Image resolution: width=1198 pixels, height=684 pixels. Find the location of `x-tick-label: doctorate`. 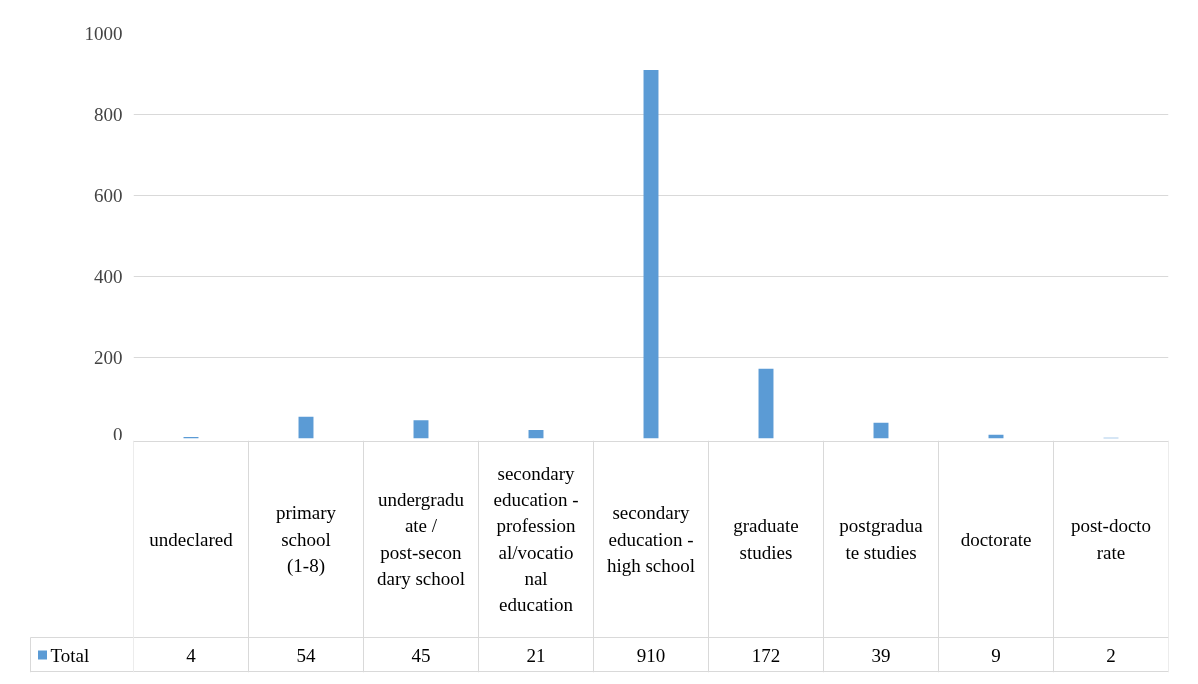

x-tick-label: doctorate is located at coordinates (996, 539).